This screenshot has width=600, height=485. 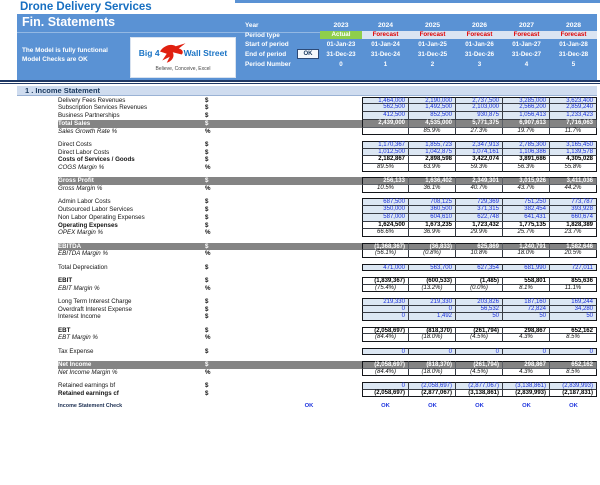 What do you see at coordinates (385, 225) in the screenshot?
I see `value-cell: 1,624,500` at bounding box center [385, 225].